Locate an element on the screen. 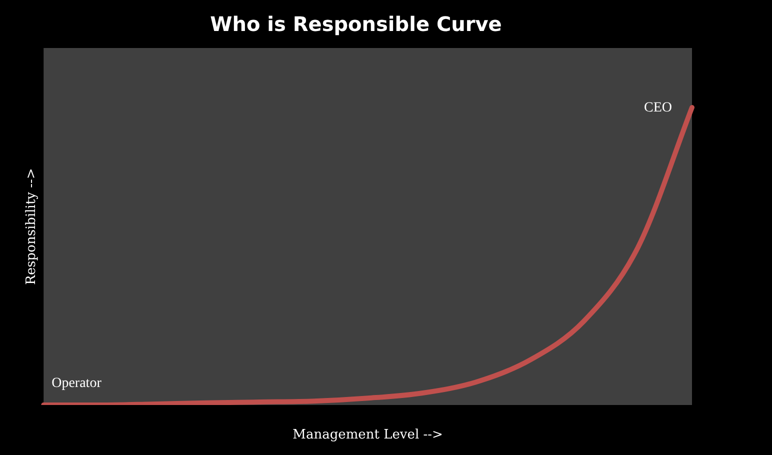 Image resolution: width=772 pixels, height=455 pixels. x-axis-title: Management Level --> is located at coordinates (367, 435).